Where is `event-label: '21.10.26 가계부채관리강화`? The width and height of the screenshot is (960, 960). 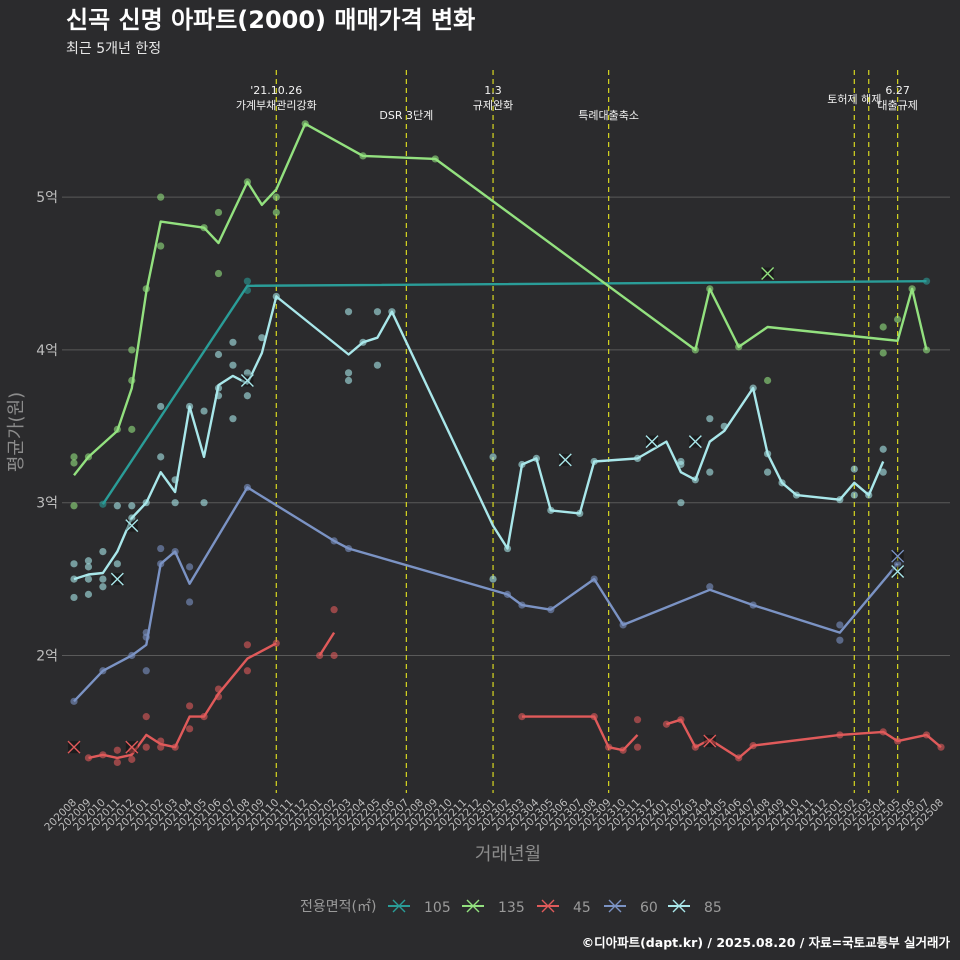 event-label: '21.10.26 가계부채관리강화 is located at coordinates (276, 98).